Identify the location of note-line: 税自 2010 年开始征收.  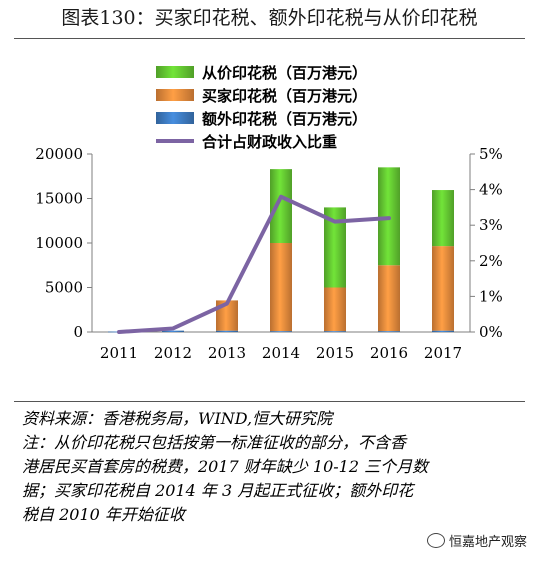
(103, 514).